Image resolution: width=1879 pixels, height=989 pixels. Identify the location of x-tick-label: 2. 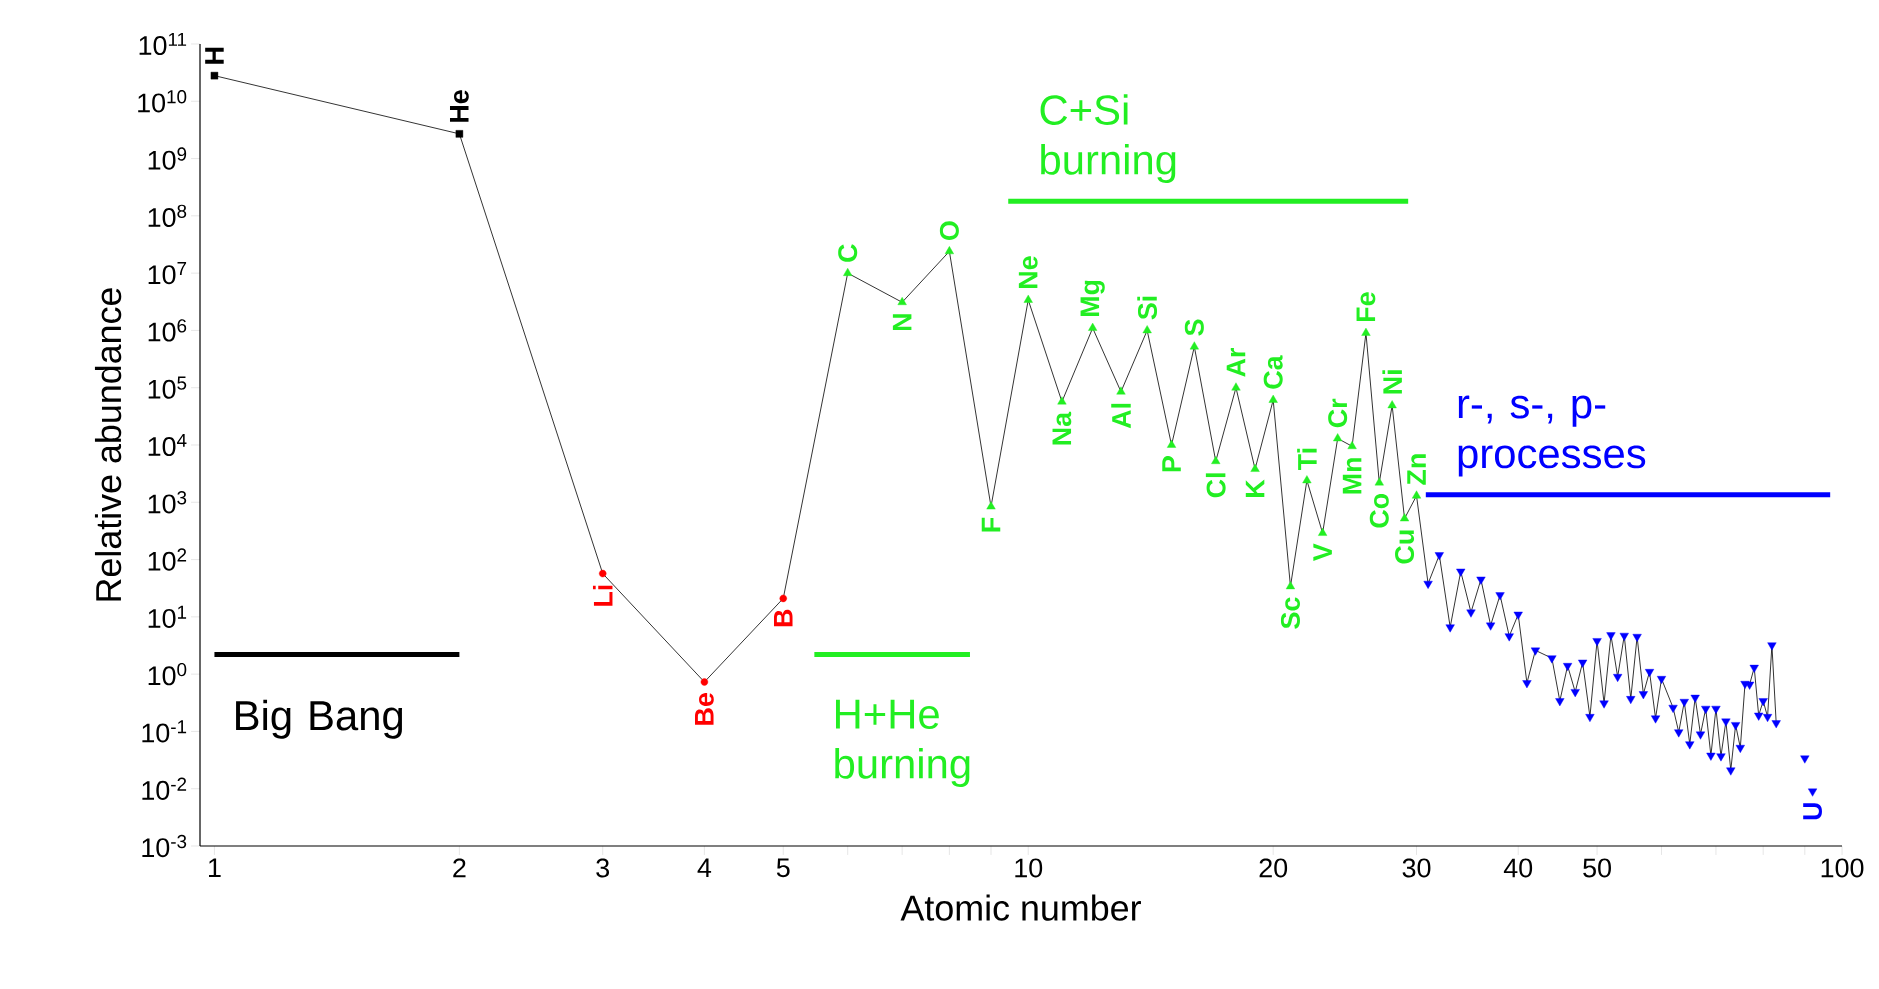
(459, 868).